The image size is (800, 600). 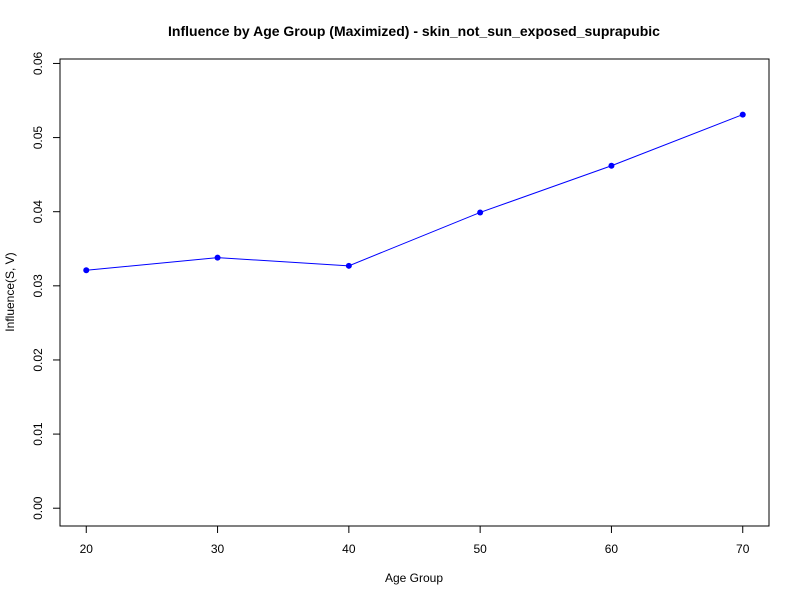 What do you see at coordinates (415, 541) in the screenshot?
I see `x-axis: 20 30 40 50 60 70` at bounding box center [415, 541].